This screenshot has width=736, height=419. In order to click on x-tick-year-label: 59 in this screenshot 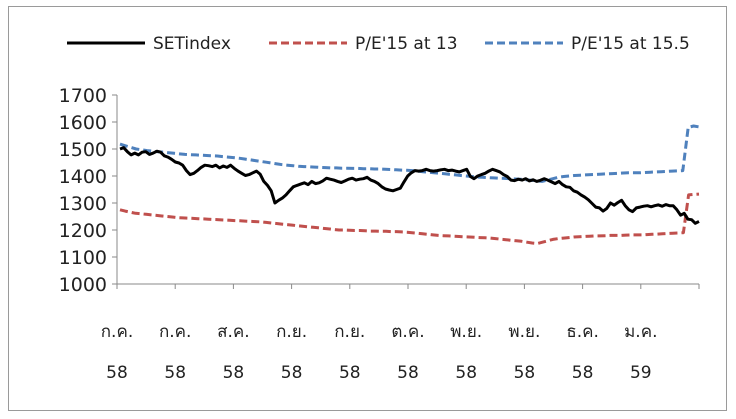, I will do `click(641, 373)`.